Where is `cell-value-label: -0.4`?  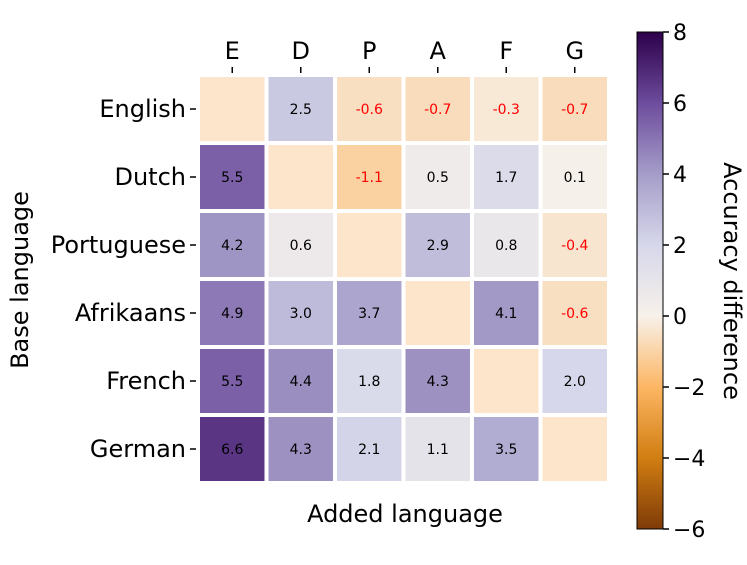 cell-value-label: -0.4 is located at coordinates (574, 246).